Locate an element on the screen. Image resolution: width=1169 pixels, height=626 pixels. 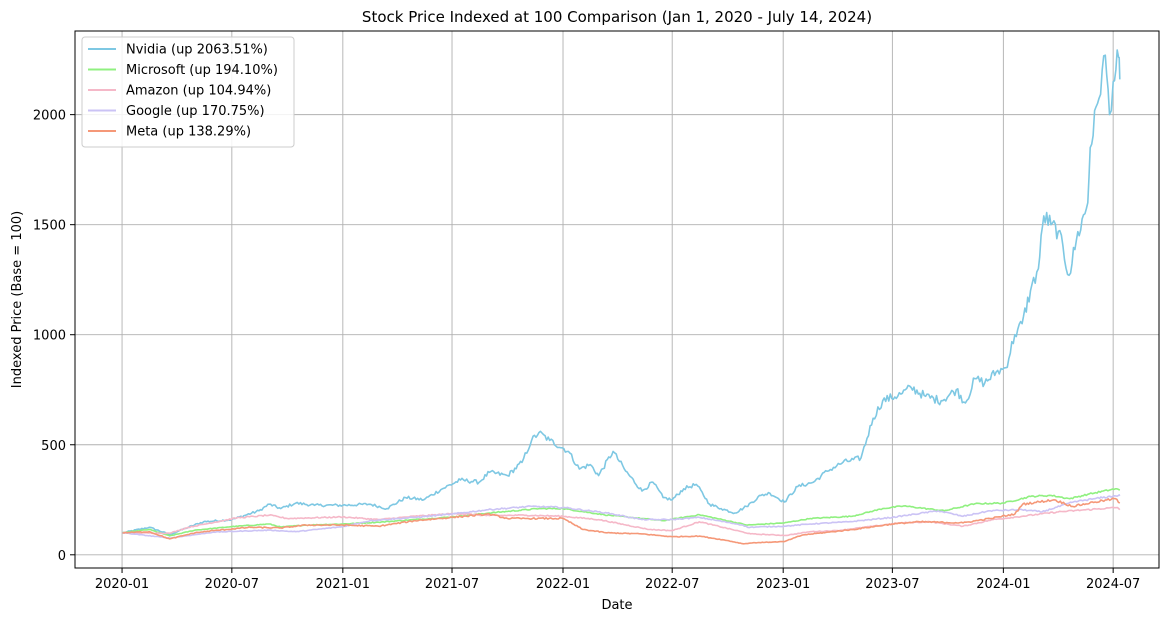
x-tick-label: 2022-07 is located at coordinates (672, 584).